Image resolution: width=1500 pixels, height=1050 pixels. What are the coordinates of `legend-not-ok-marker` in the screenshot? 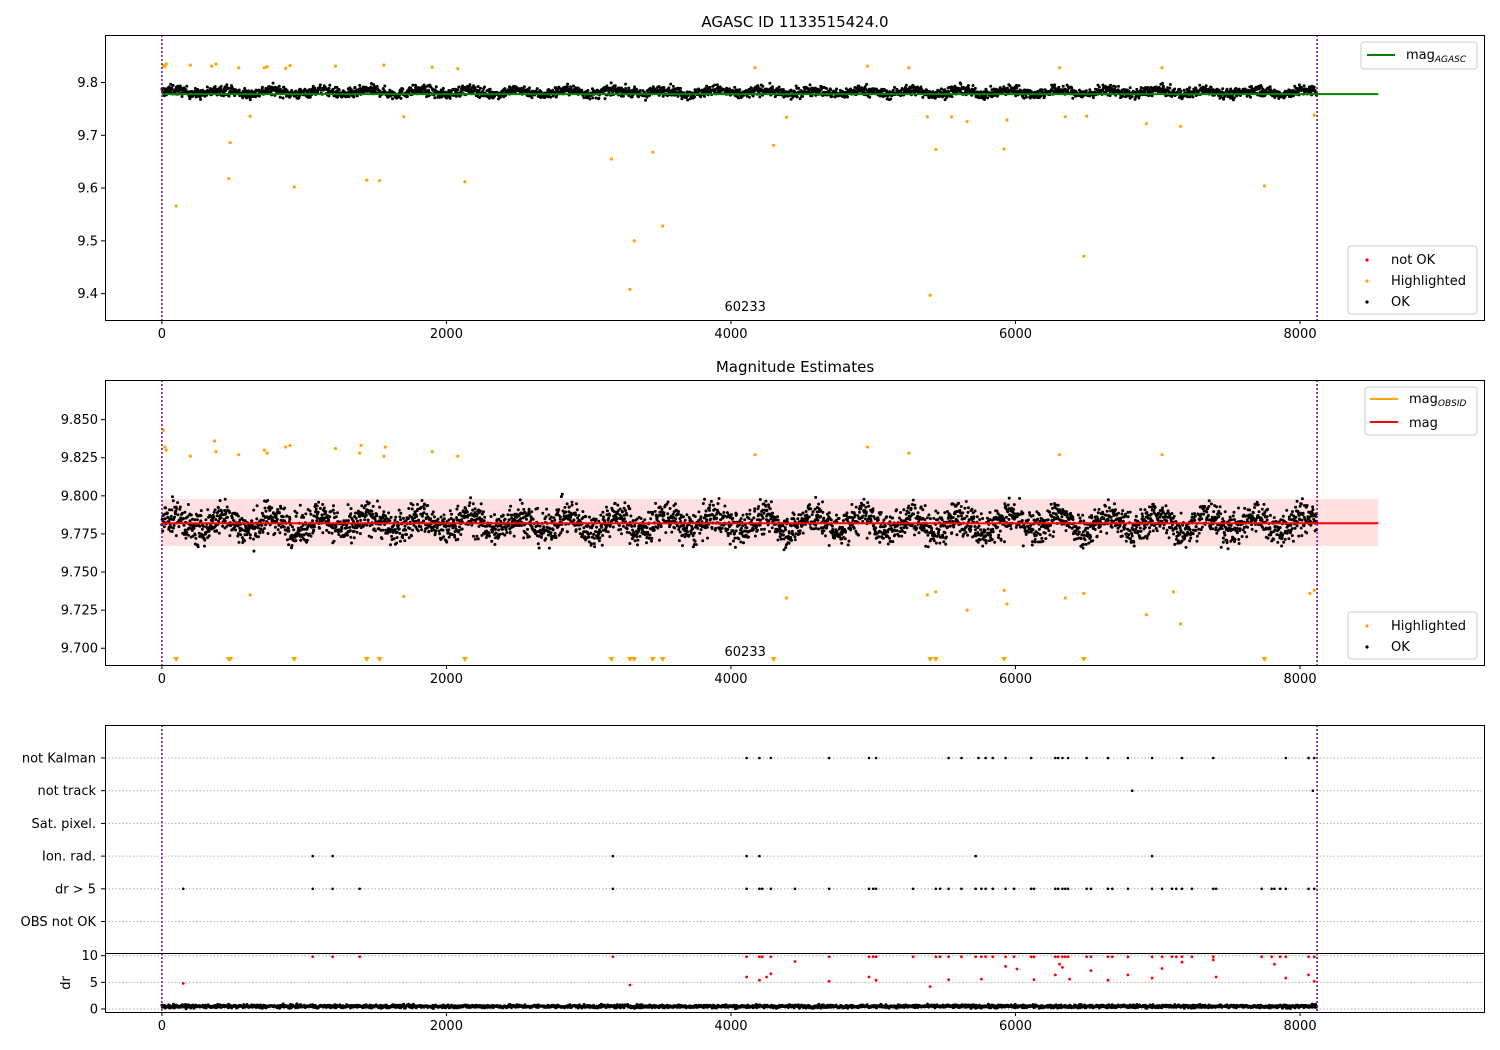 It's located at (1367, 260).